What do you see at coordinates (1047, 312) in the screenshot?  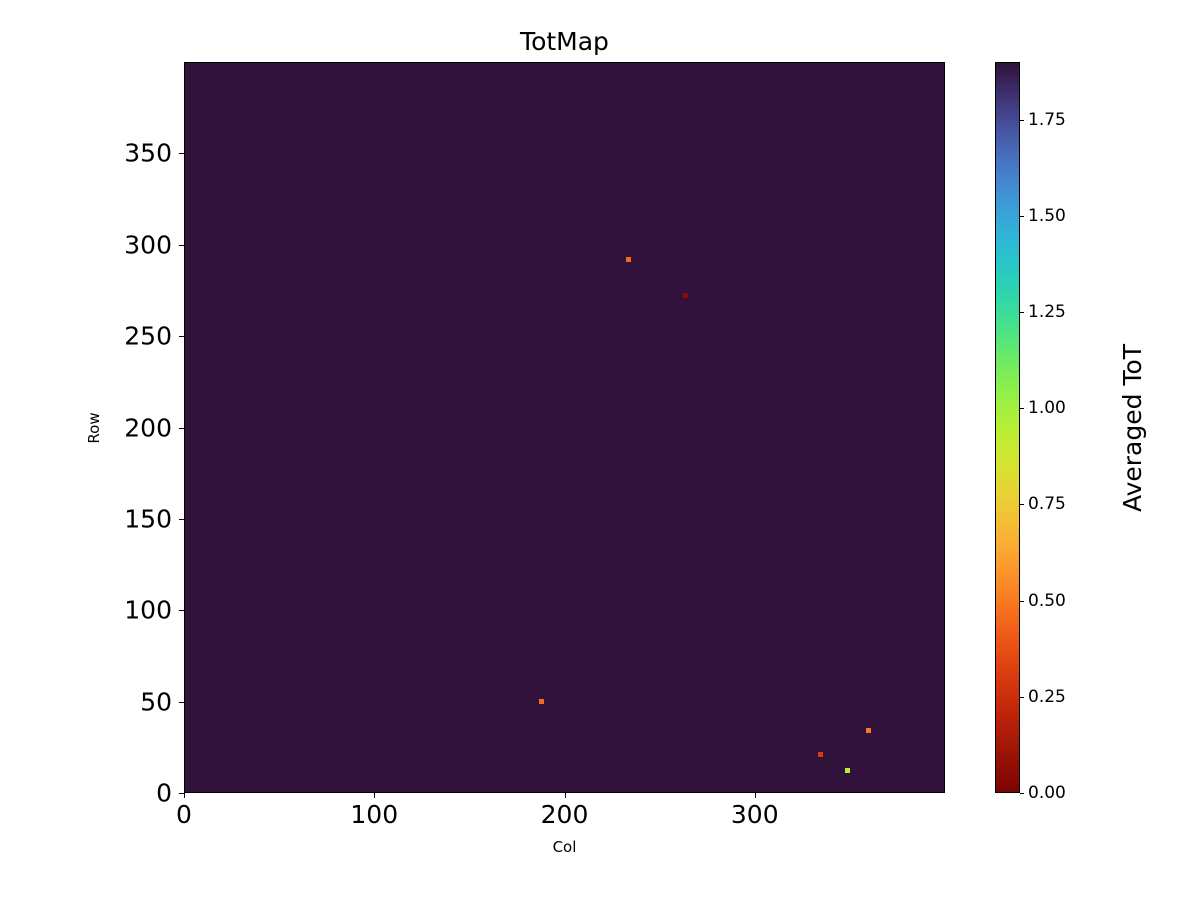 I see `colorbar-tick-label: 1.25` at bounding box center [1047, 312].